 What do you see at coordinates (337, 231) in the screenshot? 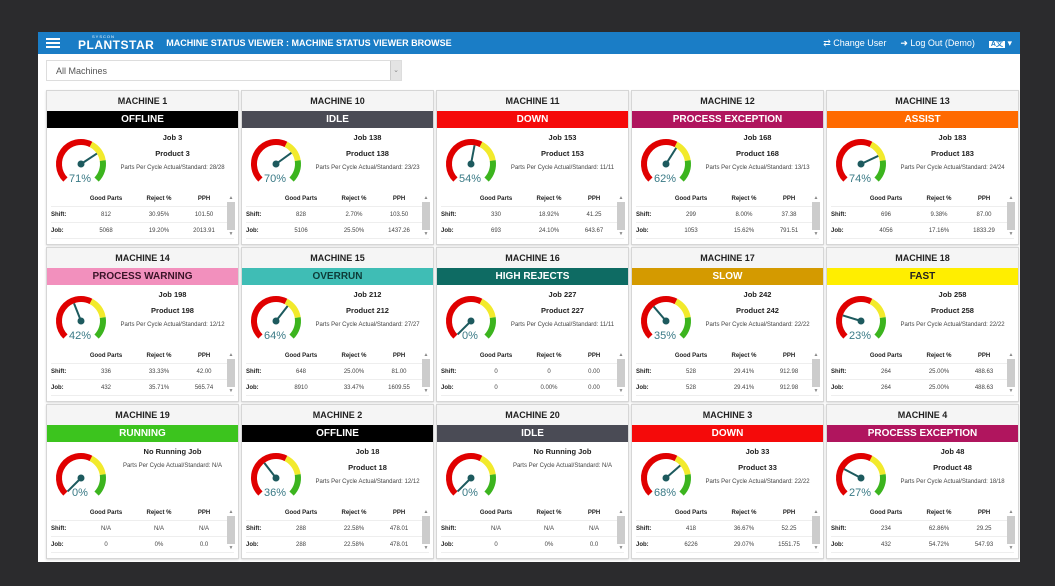
I see `table-row: Job: 5106 25.50% 1437.26` at bounding box center [337, 231].